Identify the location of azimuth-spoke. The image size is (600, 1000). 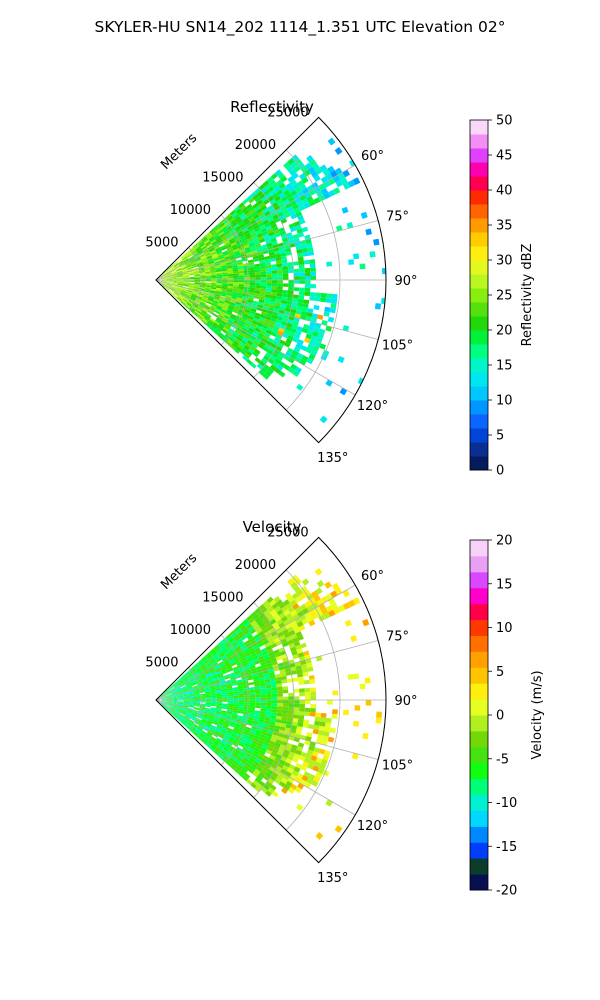
(267, 309).